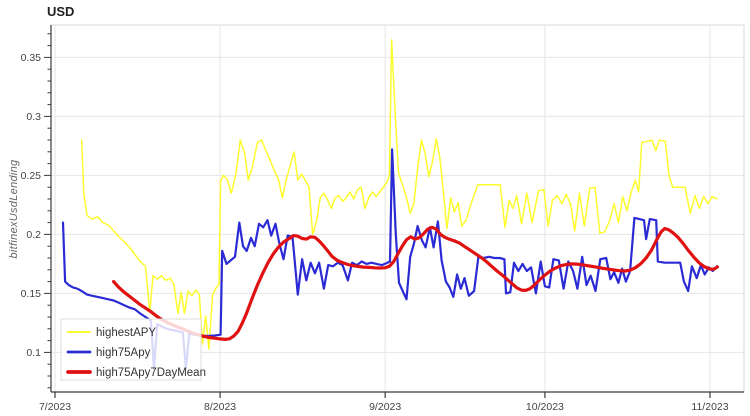  I want to click on x-tick-label: 7/2023, so click(55, 407).